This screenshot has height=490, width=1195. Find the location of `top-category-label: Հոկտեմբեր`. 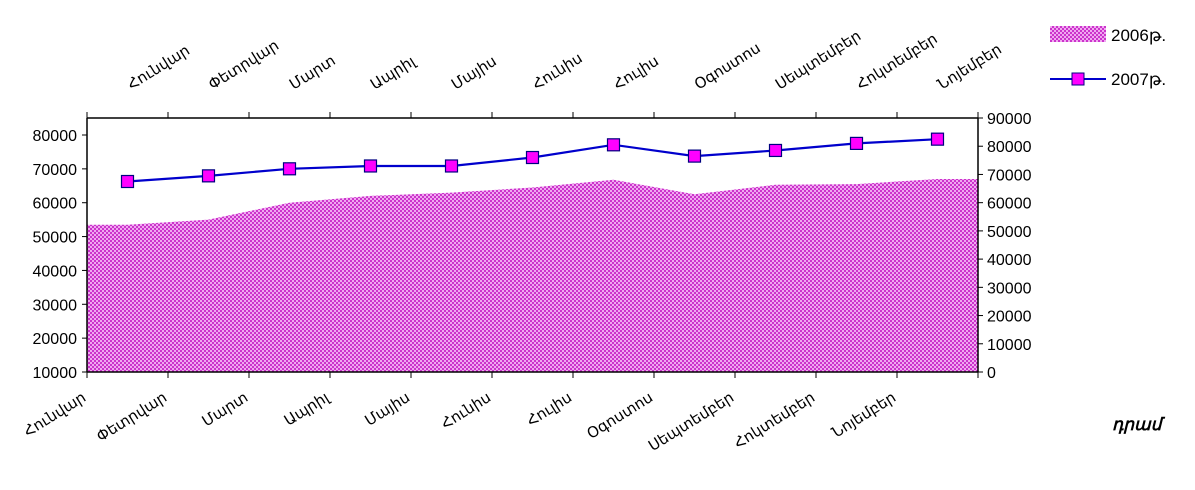

top-category-label: Հոկտեմբեր is located at coordinates (897, 61).